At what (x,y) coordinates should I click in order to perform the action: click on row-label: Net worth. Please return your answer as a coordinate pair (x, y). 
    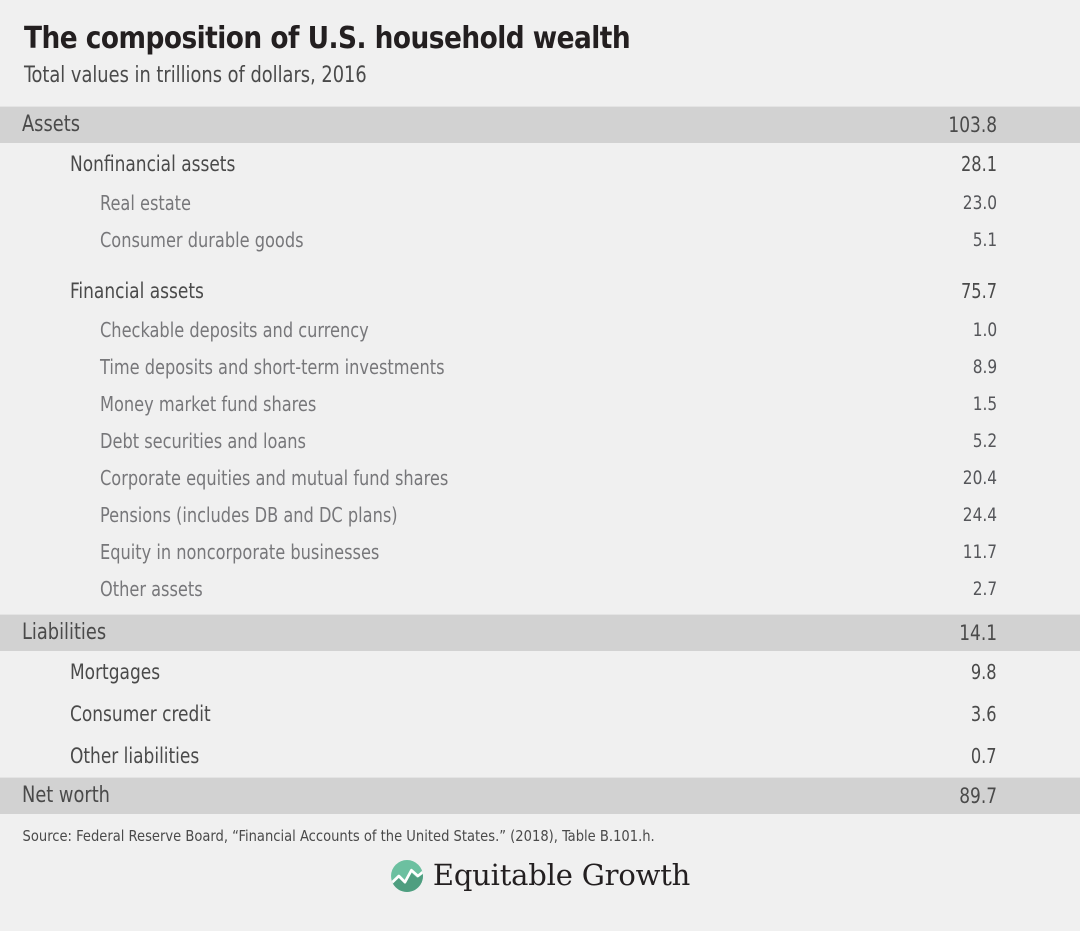
    Looking at the image, I should click on (66, 796).